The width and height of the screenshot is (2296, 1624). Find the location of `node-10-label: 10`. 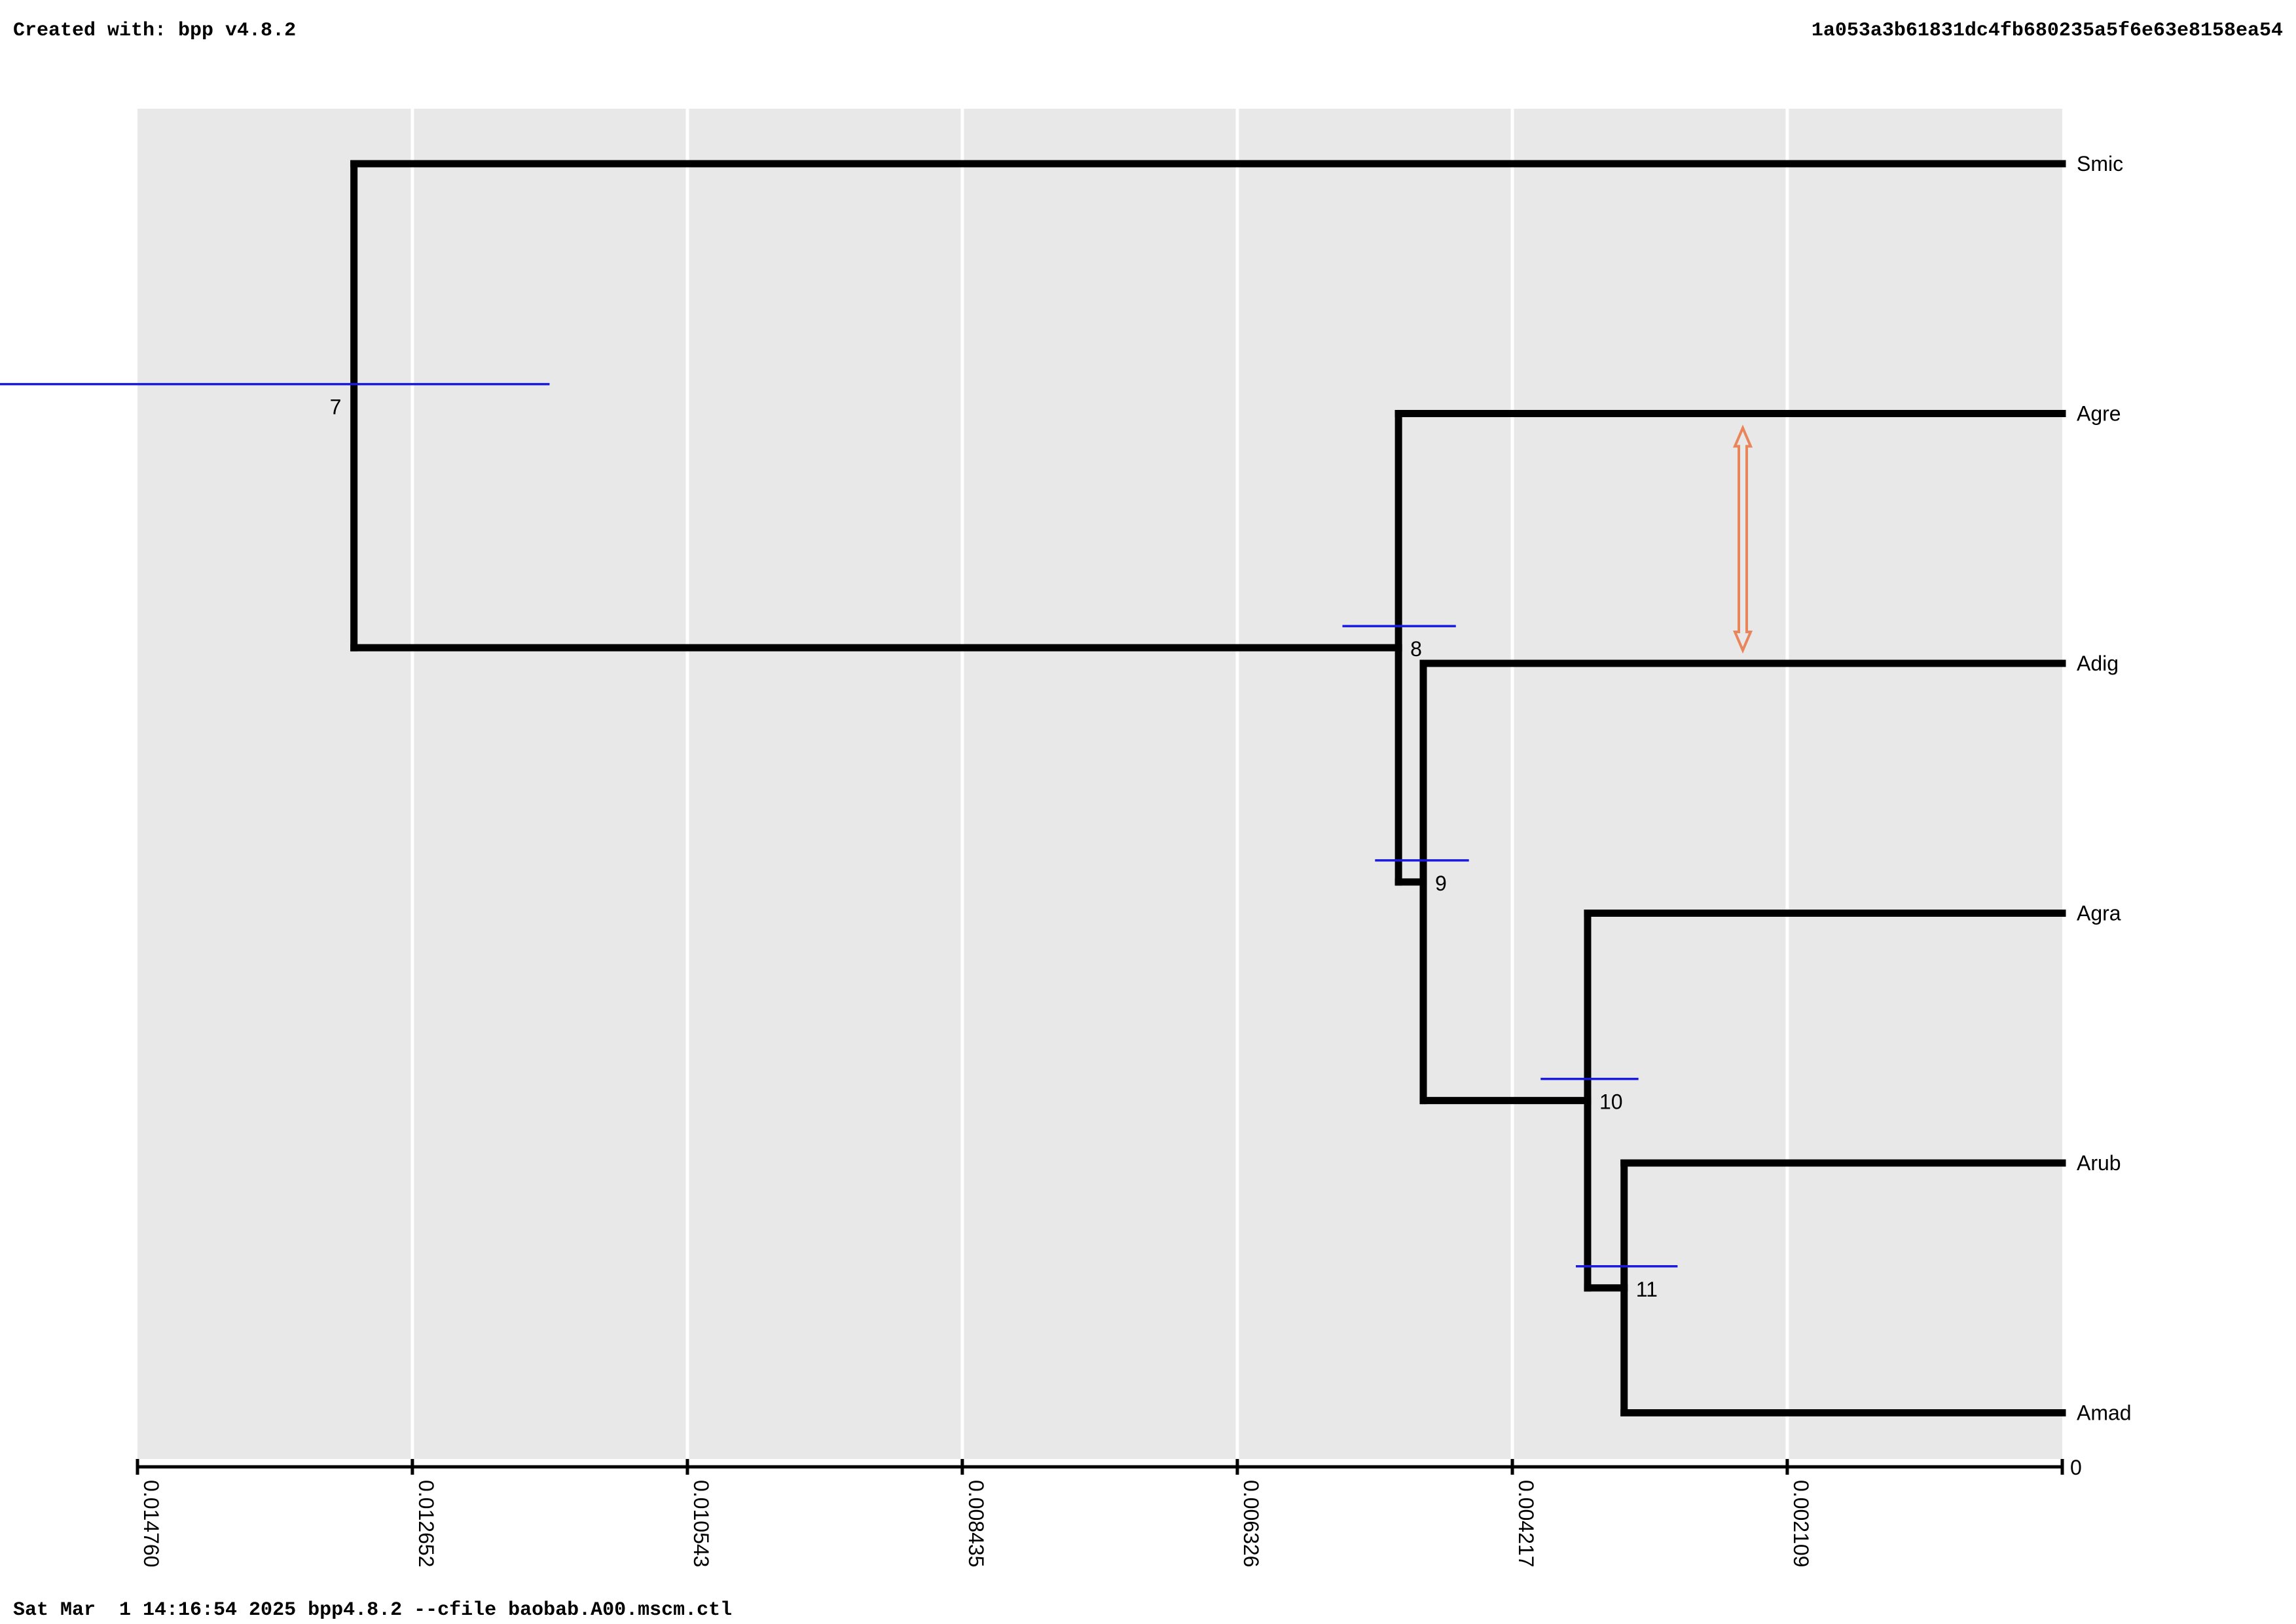

node-10-label: 10 is located at coordinates (1611, 1102).